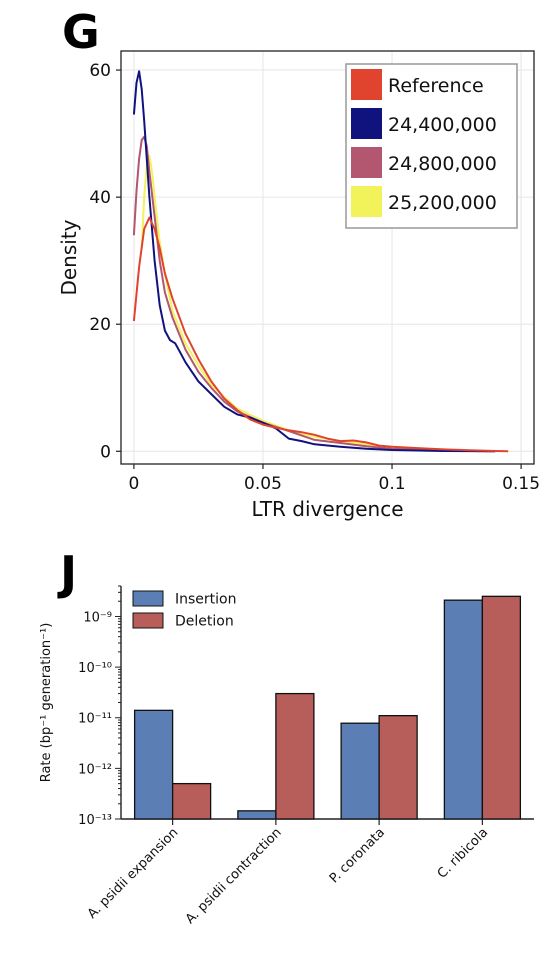 This screenshot has width=552, height=958. Describe the element at coordinates (95, 769) in the screenshot. I see `y-tick-label: 10⁻¹²` at that location.